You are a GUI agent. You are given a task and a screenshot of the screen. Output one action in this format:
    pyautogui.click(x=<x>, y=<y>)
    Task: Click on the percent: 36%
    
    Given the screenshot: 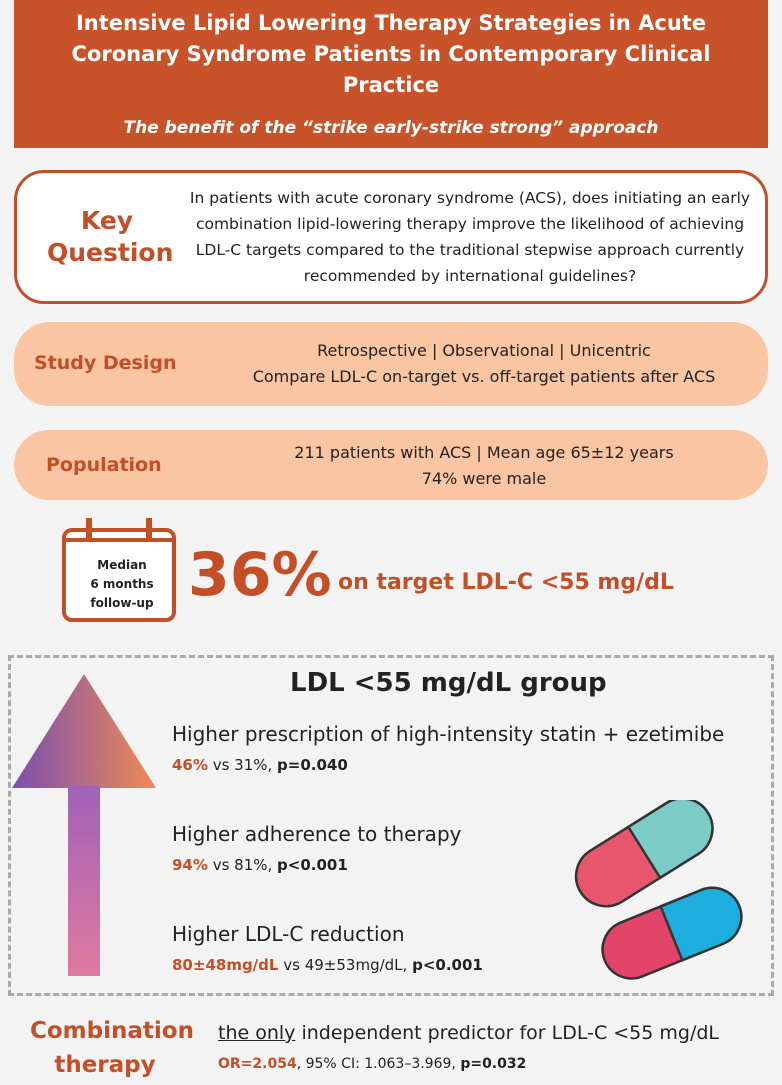 What is the action you would take?
    pyautogui.click(x=260, y=575)
    